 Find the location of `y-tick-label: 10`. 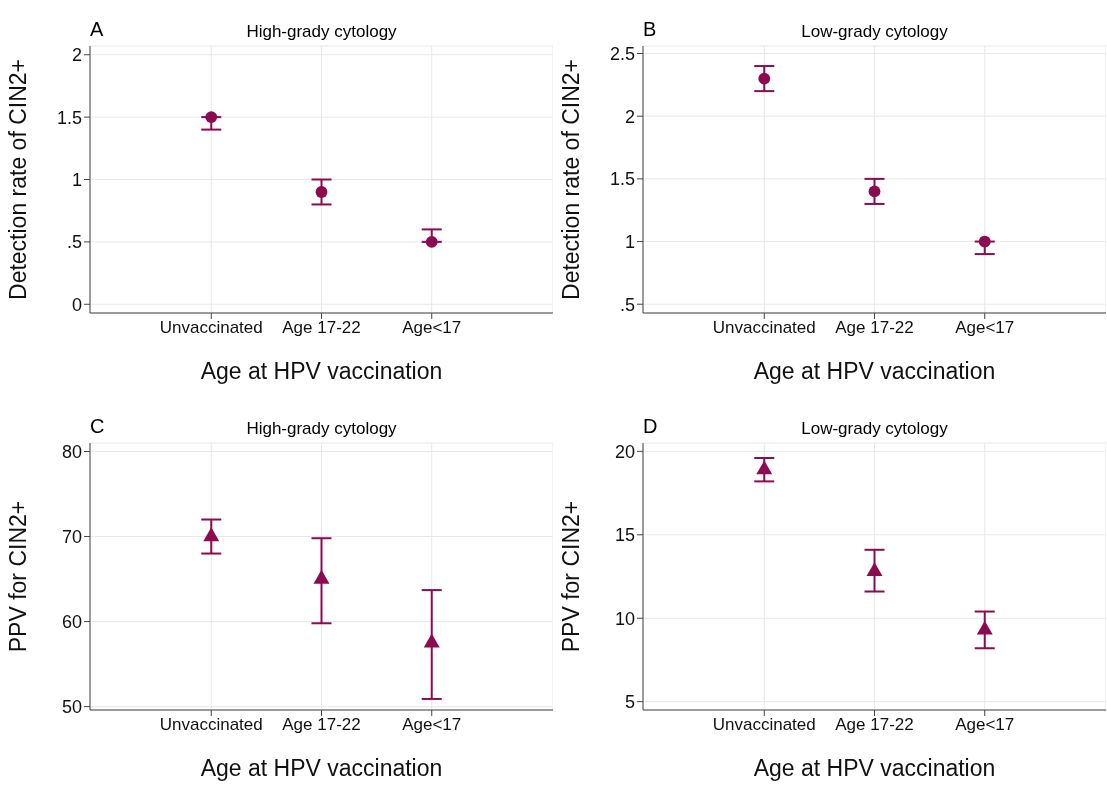

y-tick-label: 10 is located at coordinates (624, 618).